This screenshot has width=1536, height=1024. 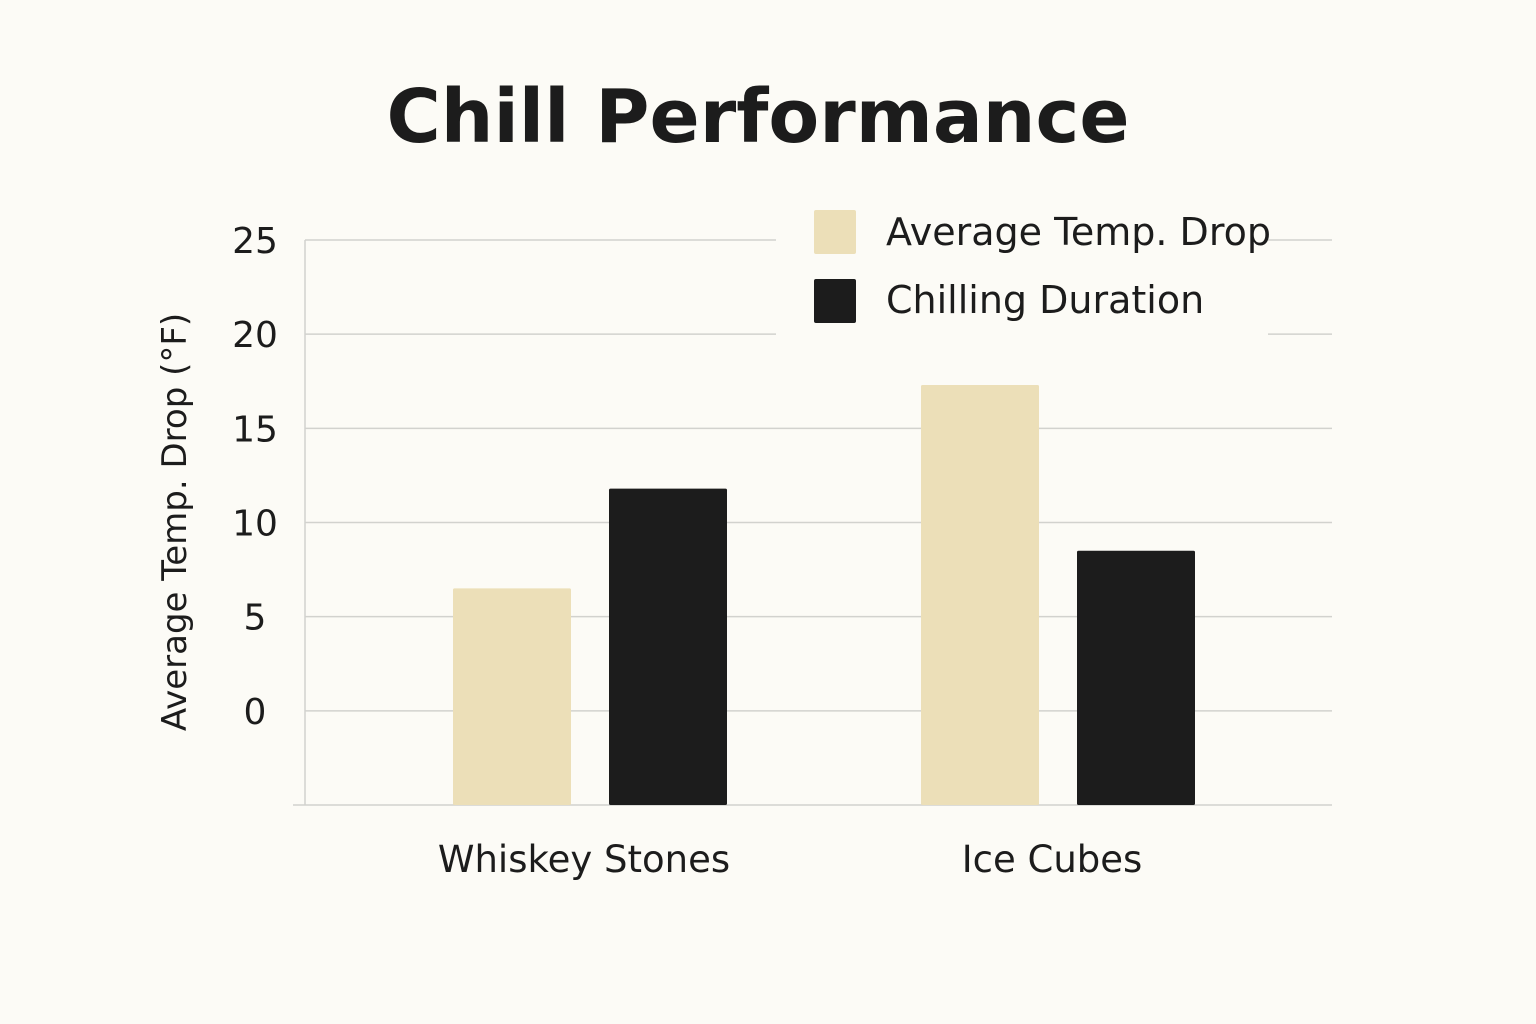 I want to click on x-category-label: Whiskey Stones, so click(x=584, y=859).